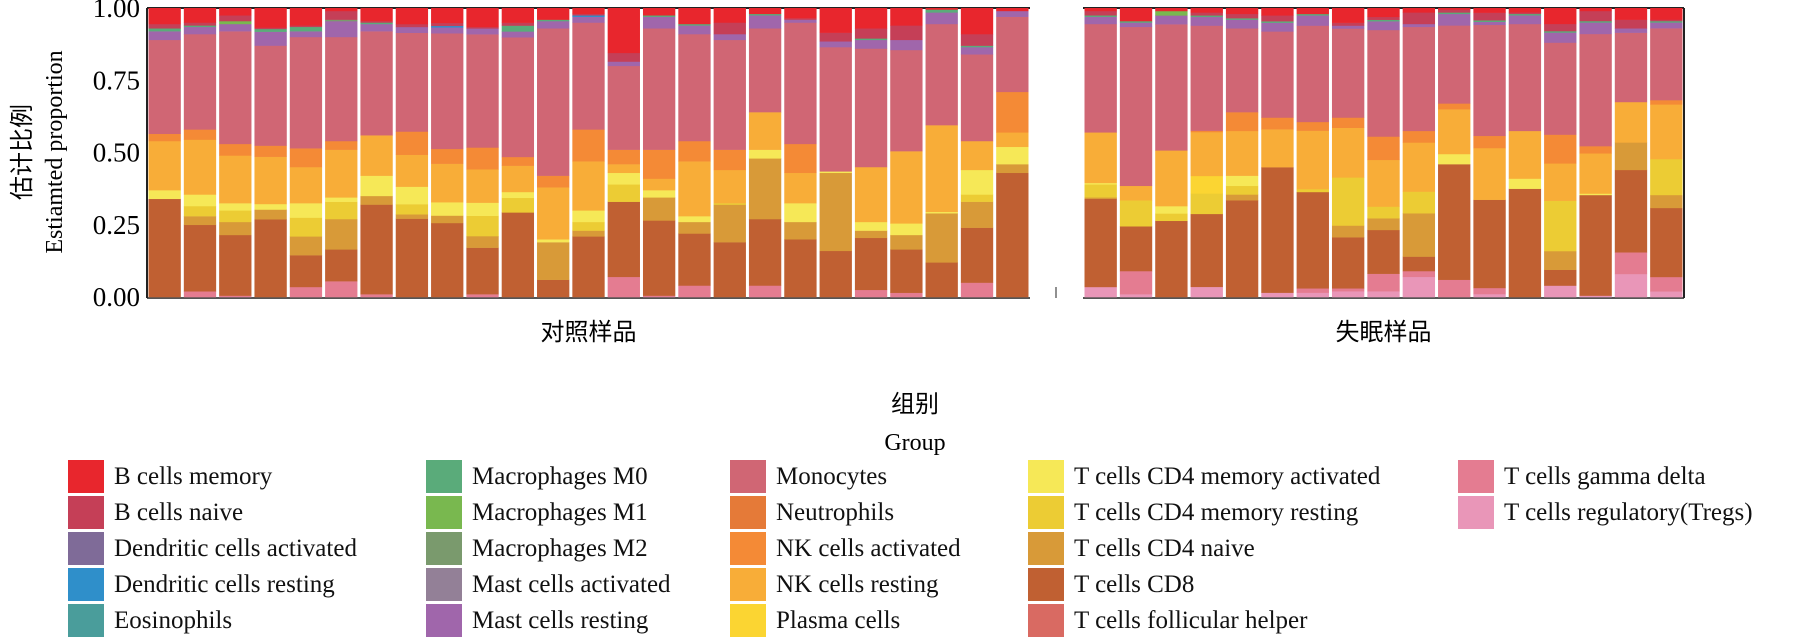  I want to click on legend-label: Mast cells activated, so click(571, 584).